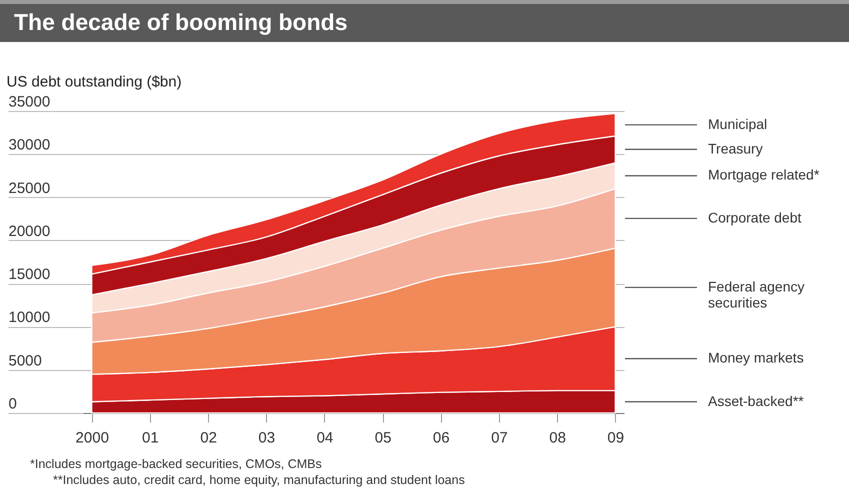 The height and width of the screenshot is (497, 849). I want to click on x-tick-label: 07, so click(499, 438).